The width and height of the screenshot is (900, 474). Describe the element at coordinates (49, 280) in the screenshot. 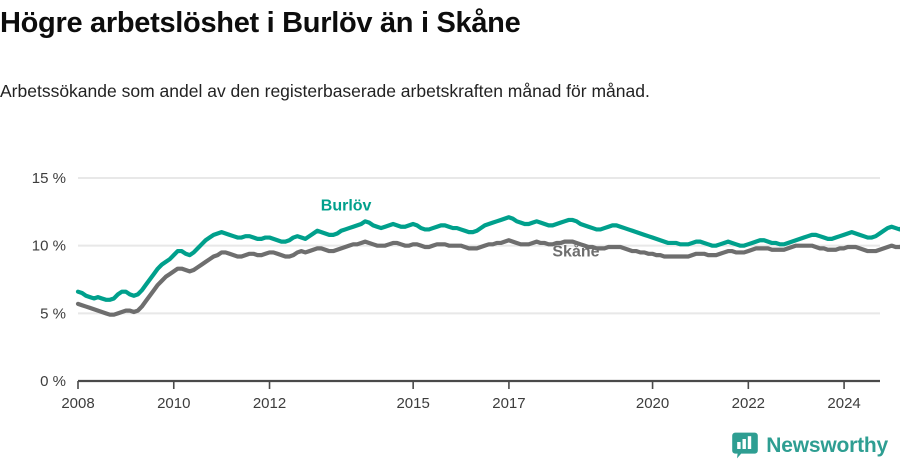

I see `y-axis-tick-labels: 0 % 5 % 10 % 15 %` at that location.